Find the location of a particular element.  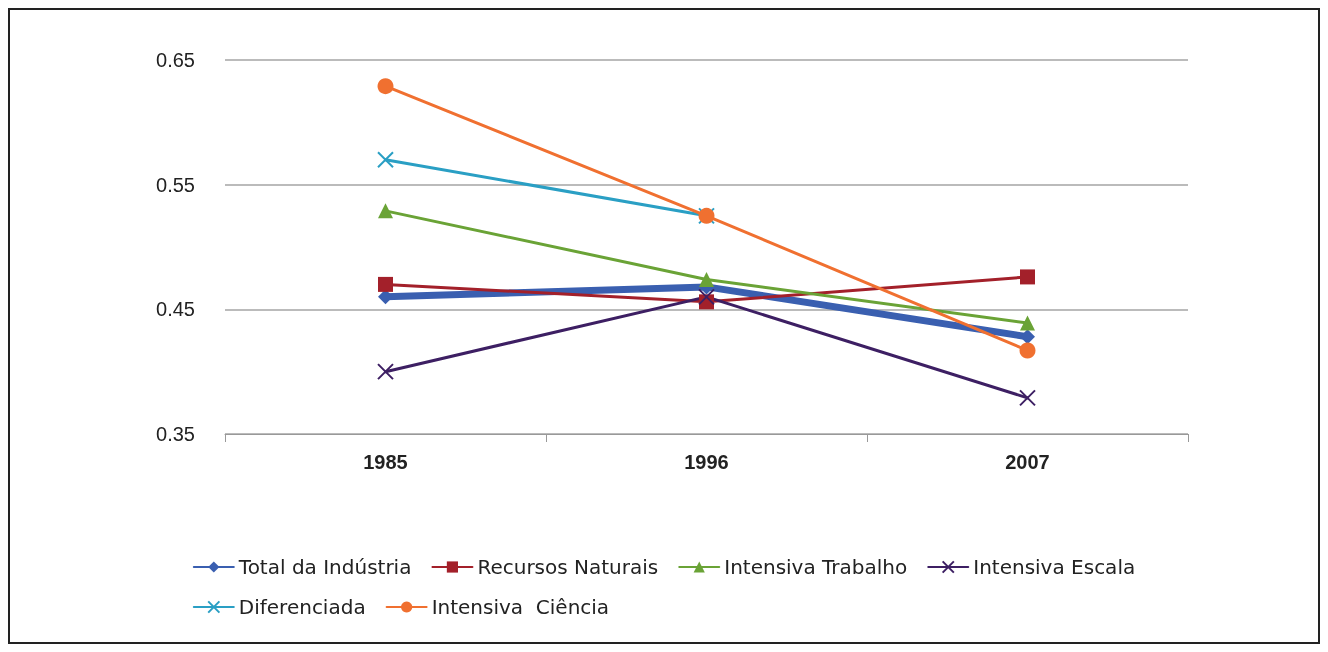

legend-label: Recursos Naturais is located at coordinates (568, 567).